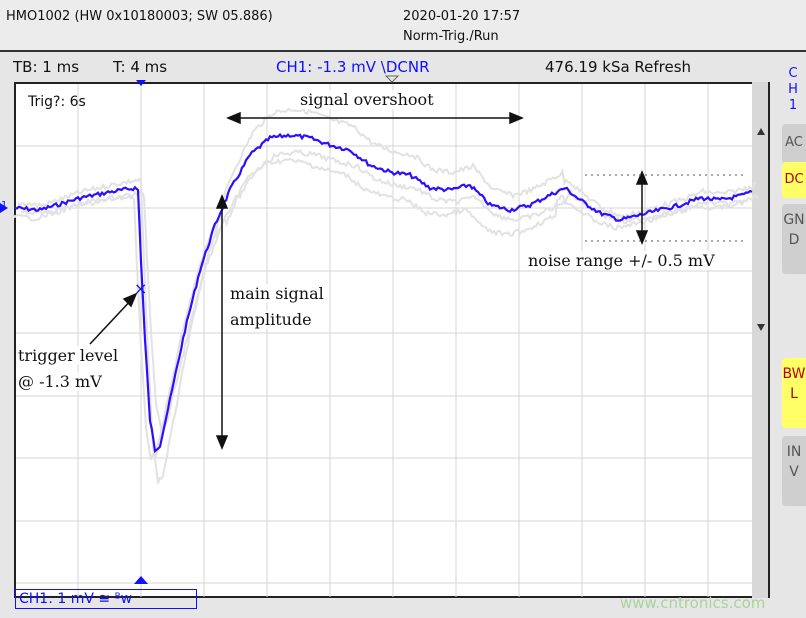 This screenshot has width=806, height=618. What do you see at coordinates (353, 67) in the screenshot?
I see `trigger-info: CH1: -1.3 mV \DCNR` at bounding box center [353, 67].